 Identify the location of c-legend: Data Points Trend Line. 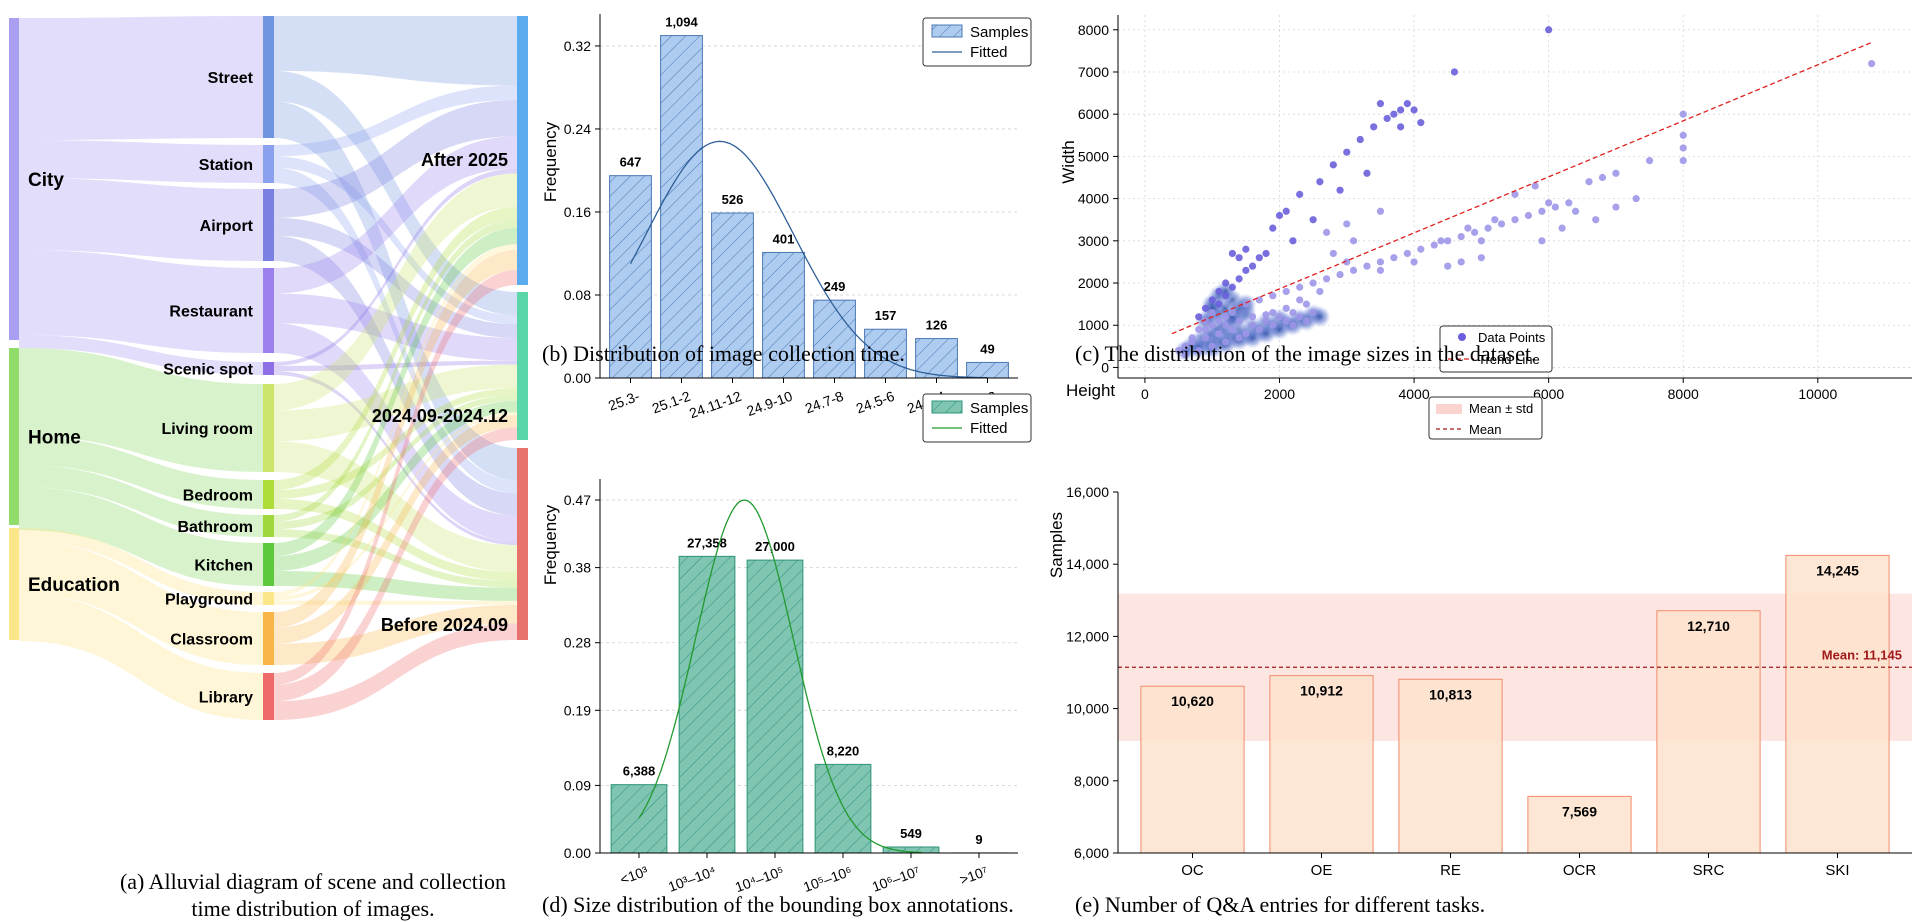
(1496, 349).